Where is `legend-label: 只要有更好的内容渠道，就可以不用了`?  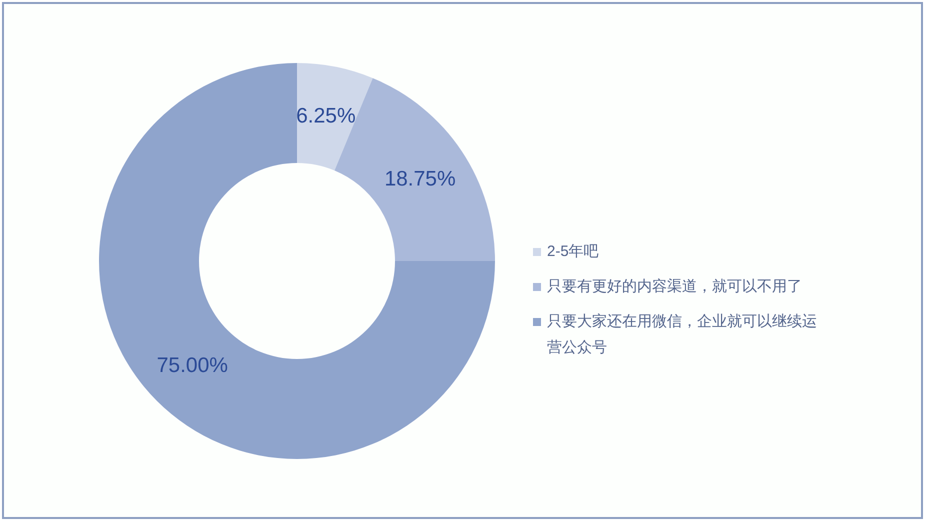
legend-label: 只要有更好的内容渠道，就可以不用了 is located at coordinates (675, 287).